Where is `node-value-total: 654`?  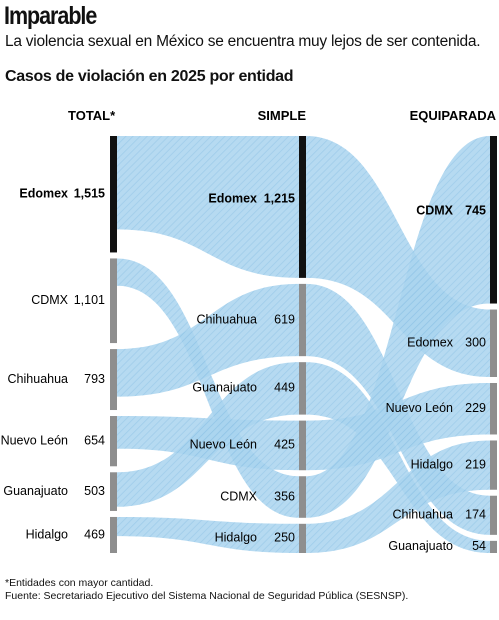 node-value-total: 654 is located at coordinates (94, 440).